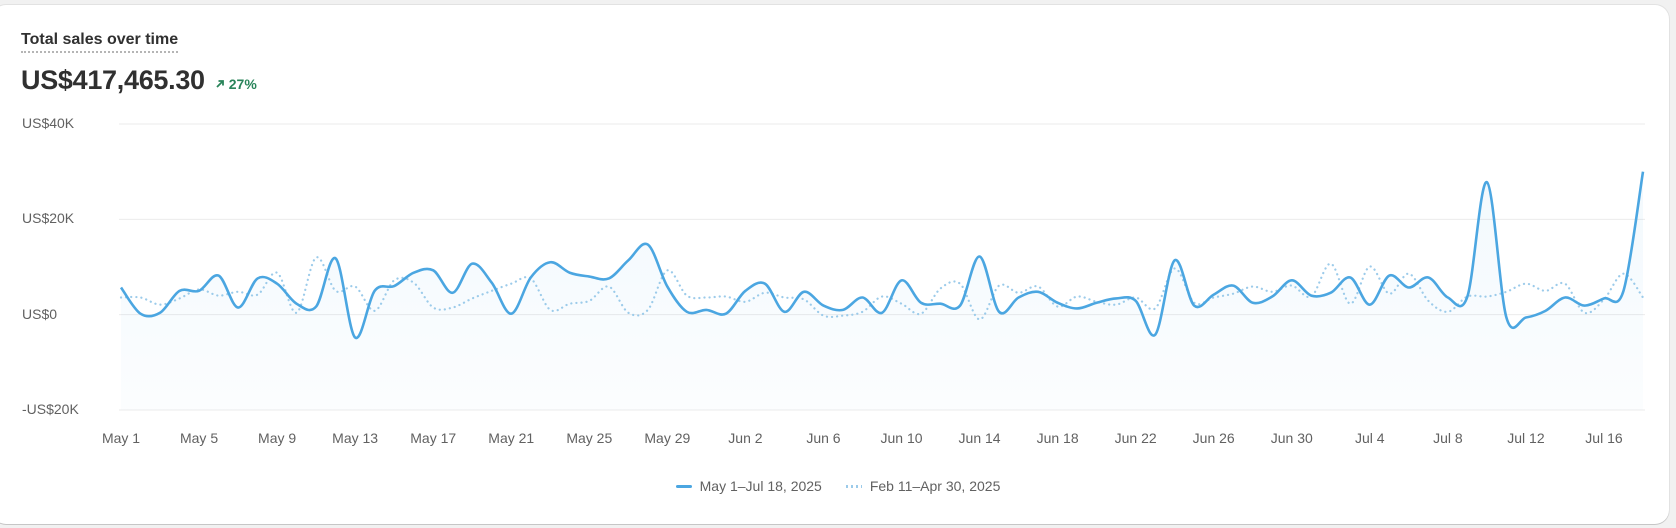  Describe the element at coordinates (40, 313) in the screenshot. I see `y-axis-label: US$0` at that location.